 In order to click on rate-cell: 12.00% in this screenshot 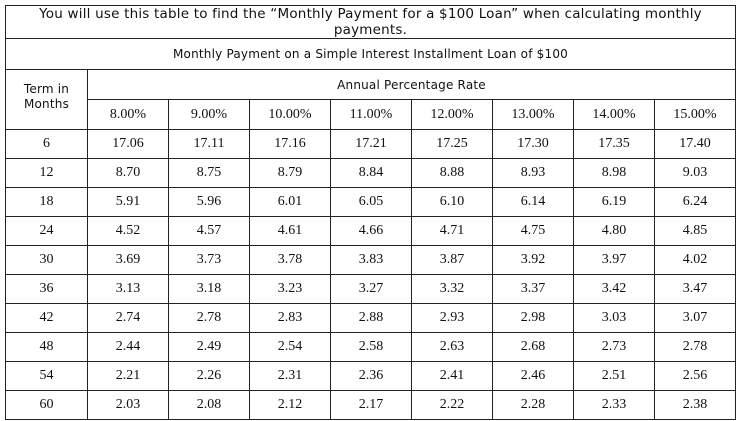, I will do `click(452, 114)`.